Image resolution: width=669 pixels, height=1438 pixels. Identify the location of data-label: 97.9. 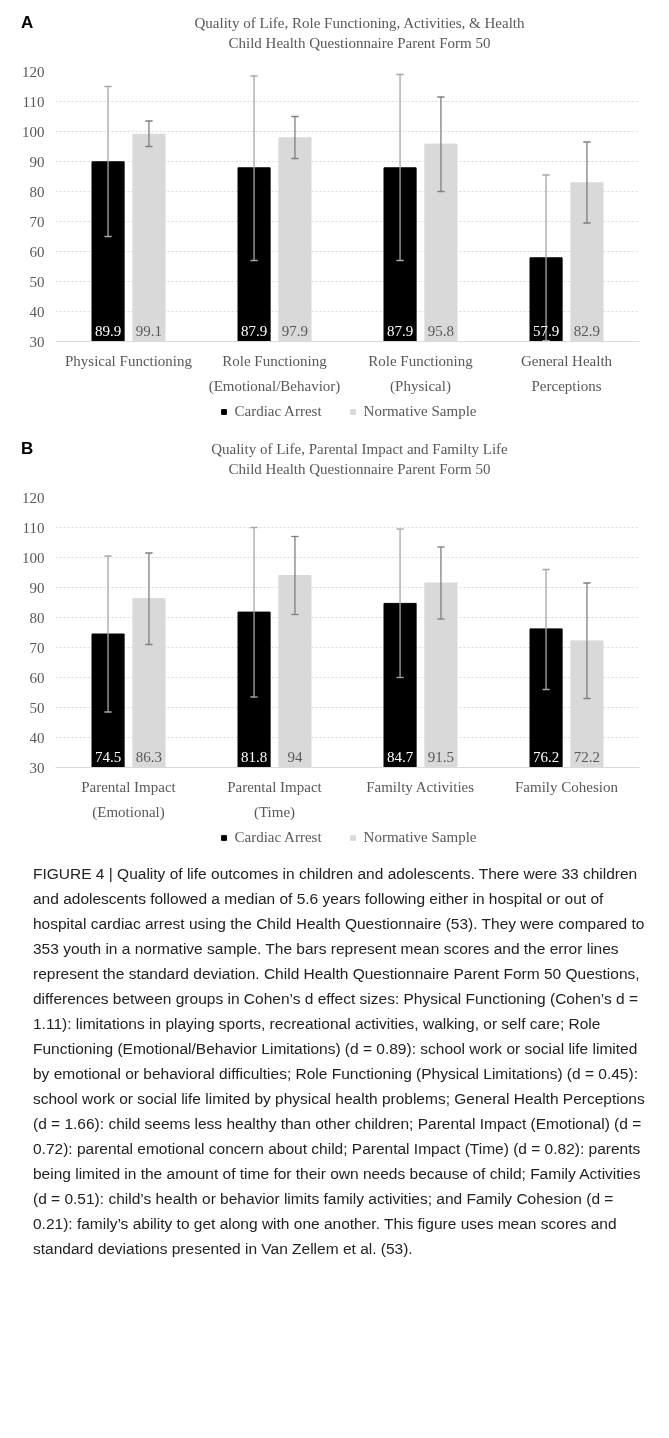
(295, 330).